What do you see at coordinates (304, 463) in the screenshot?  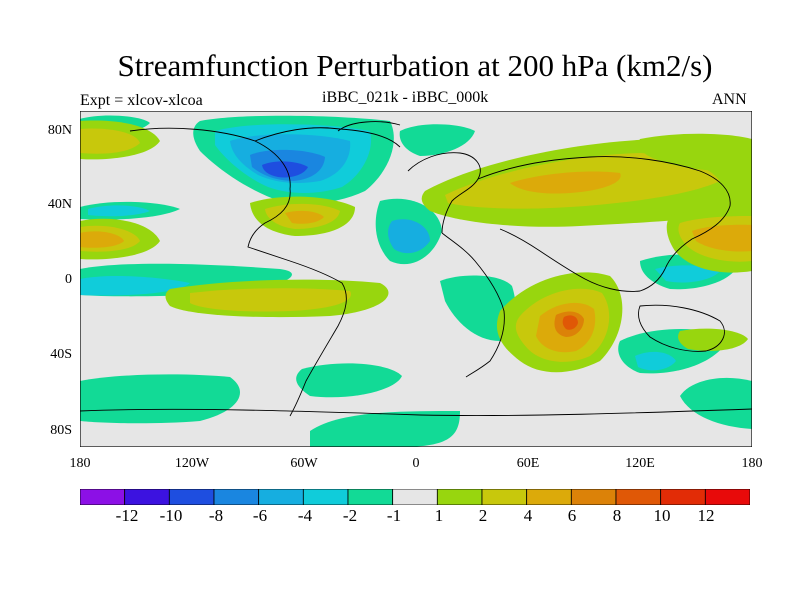 I see `lon-label-60w: 60W` at bounding box center [304, 463].